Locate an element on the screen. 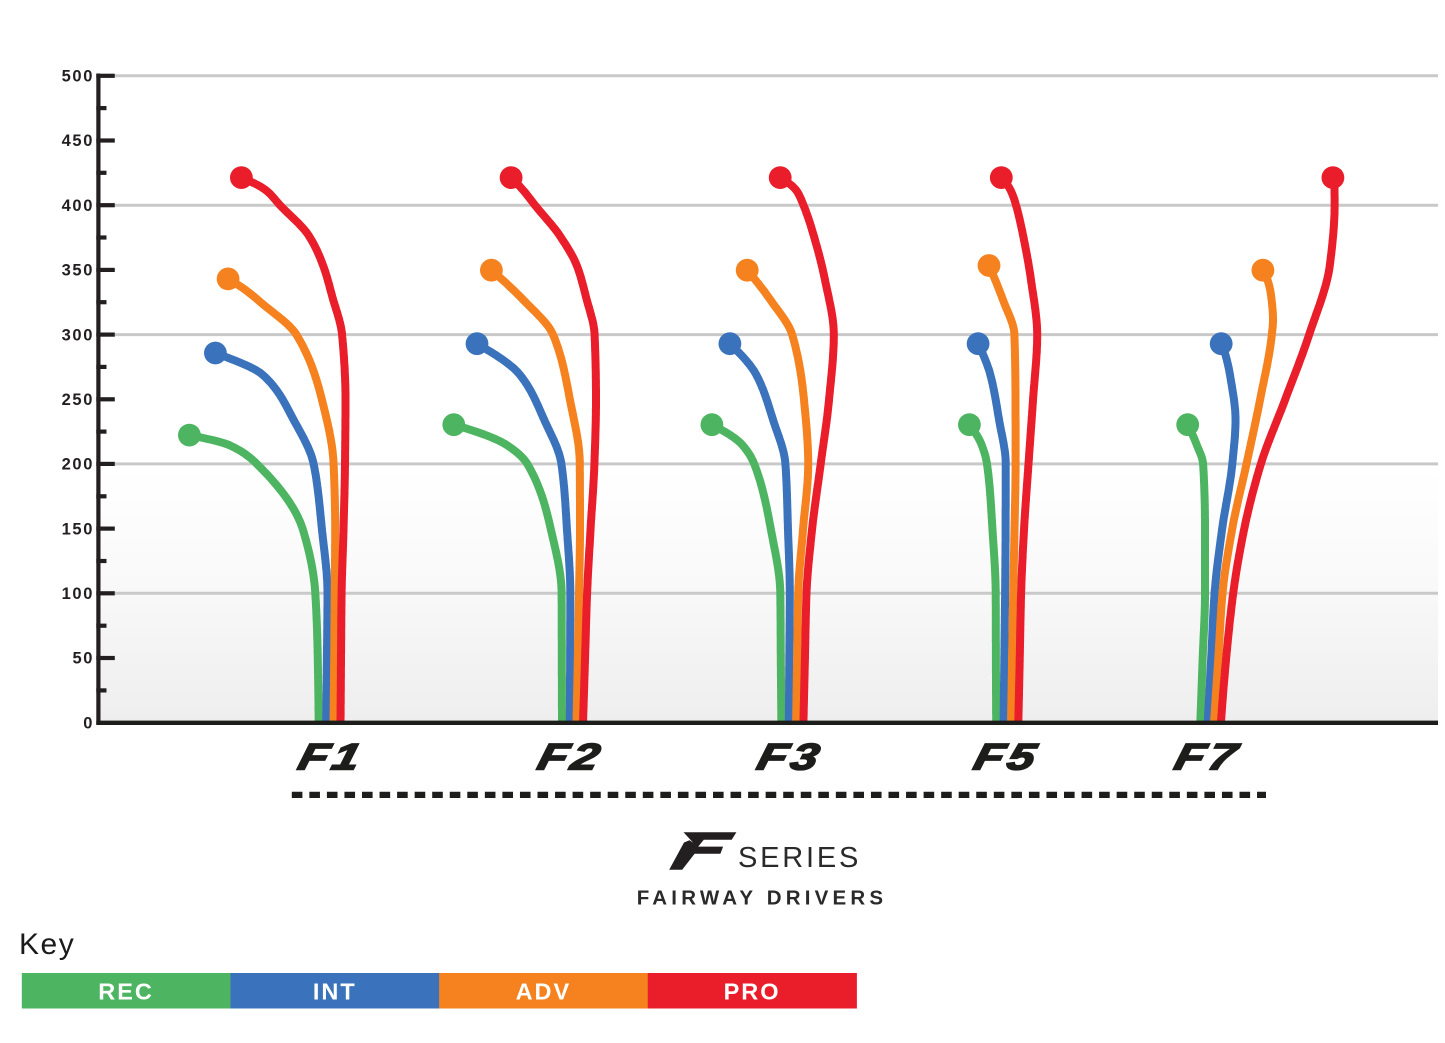  svg-text: F3 is located at coordinates (790, 757).